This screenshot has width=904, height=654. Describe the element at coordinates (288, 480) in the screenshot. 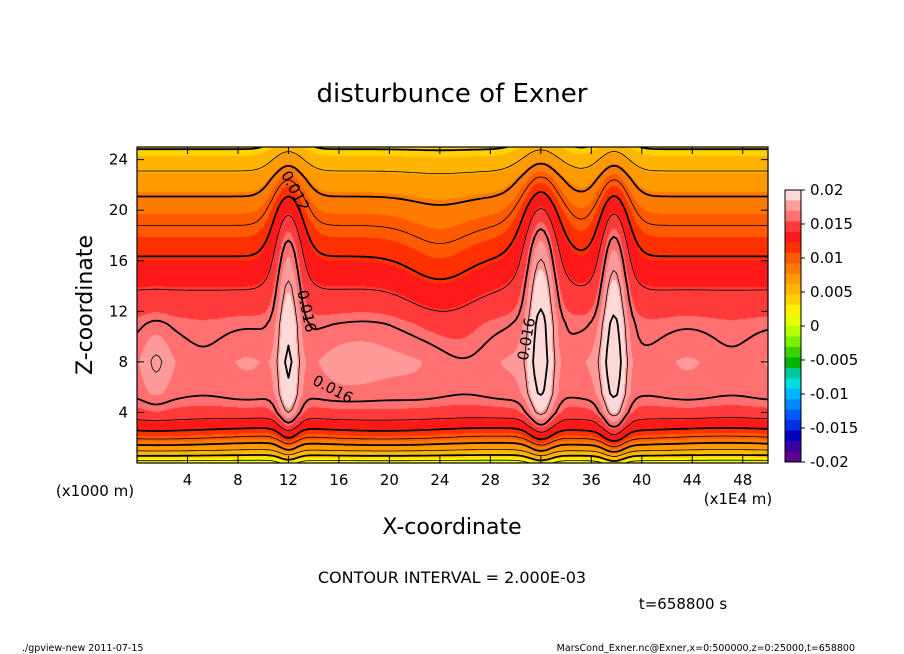

I see `x-tick-label: 12` at that location.